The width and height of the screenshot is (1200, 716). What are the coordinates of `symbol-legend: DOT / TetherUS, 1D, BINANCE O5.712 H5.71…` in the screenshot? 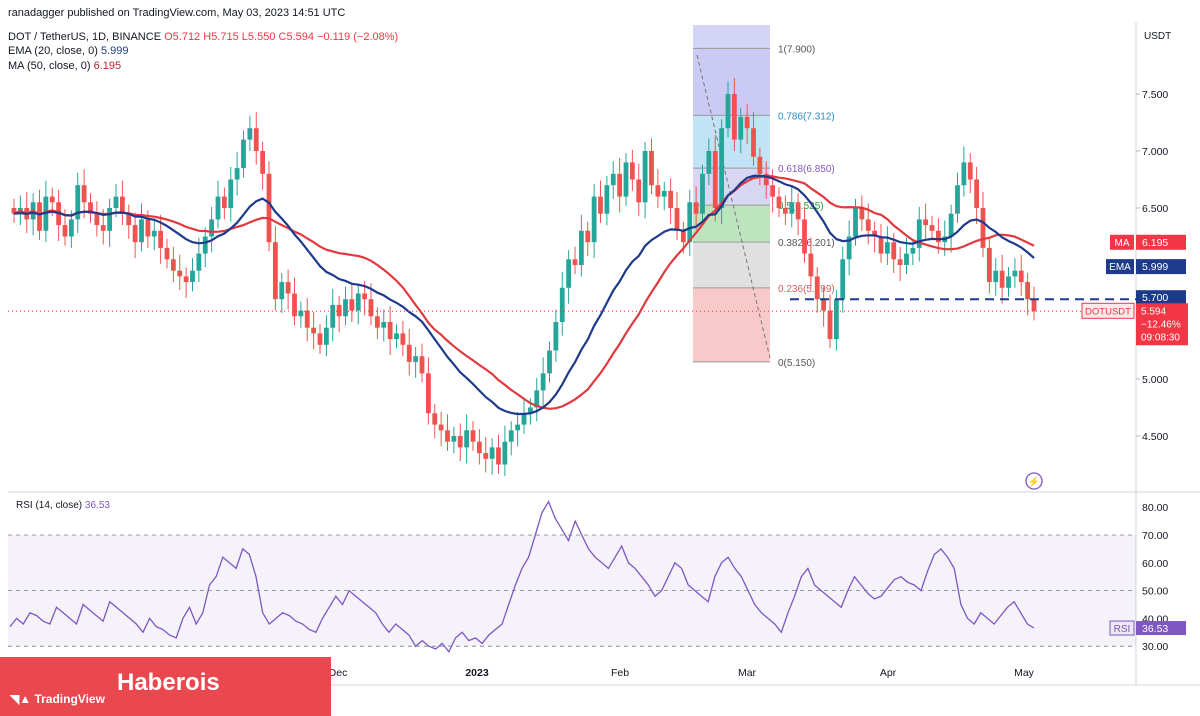 It's located at (203, 37).